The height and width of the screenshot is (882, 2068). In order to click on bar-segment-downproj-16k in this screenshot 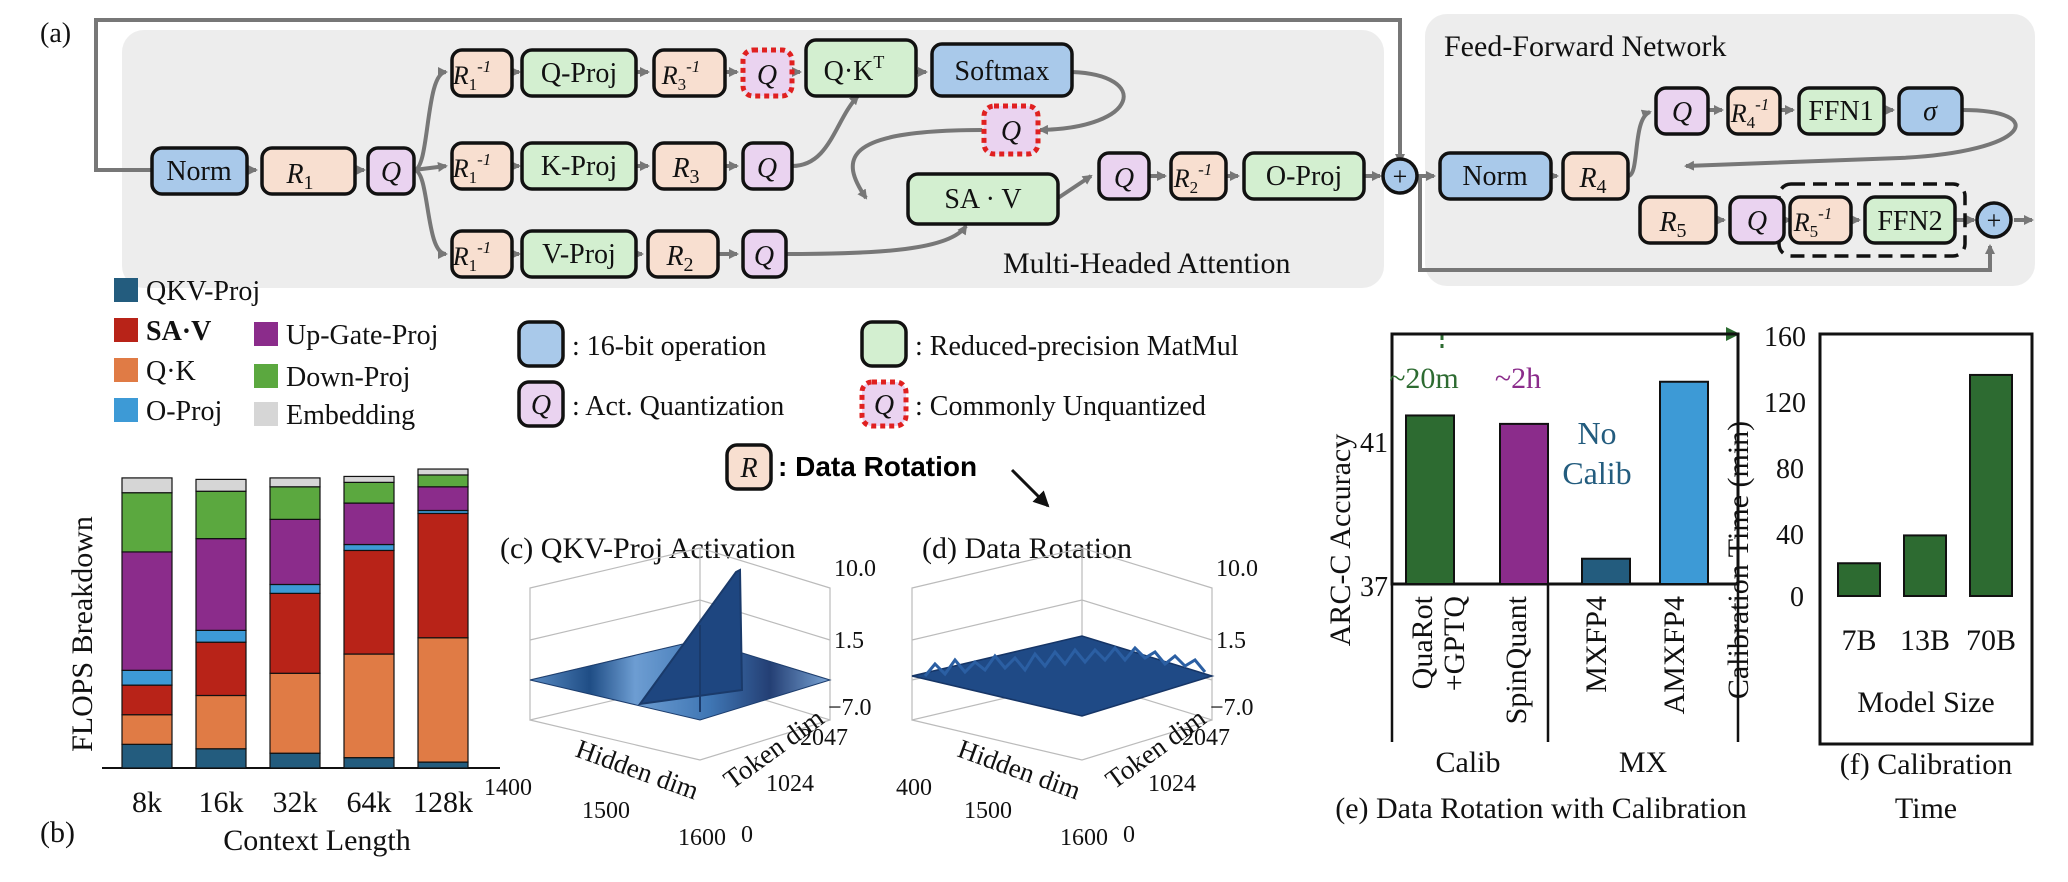, I will do `click(221, 515)`.